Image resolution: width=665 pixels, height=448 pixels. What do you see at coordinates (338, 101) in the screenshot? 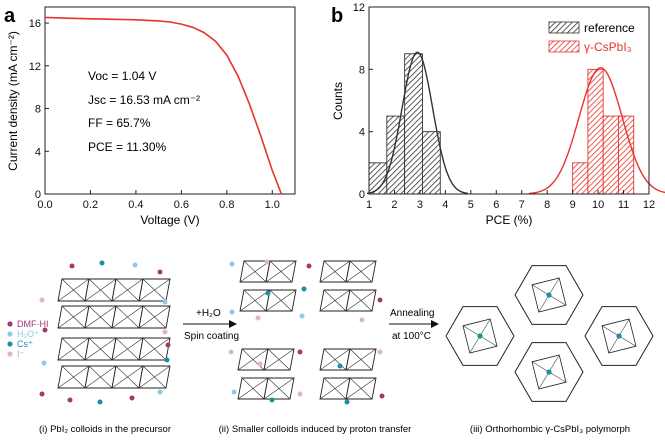
I see `histogram-y-axis-label: Counts` at bounding box center [338, 101].